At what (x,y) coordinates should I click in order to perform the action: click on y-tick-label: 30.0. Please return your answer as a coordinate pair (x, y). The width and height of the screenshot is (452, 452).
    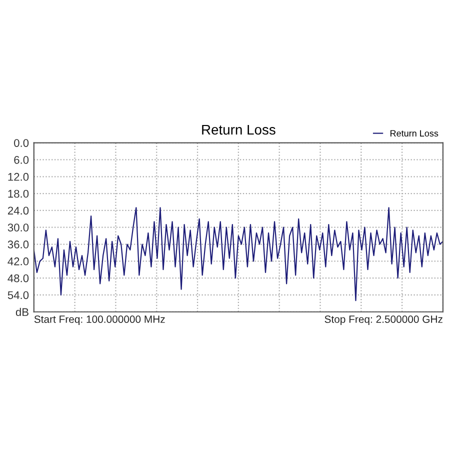
    Looking at the image, I should click on (18, 228).